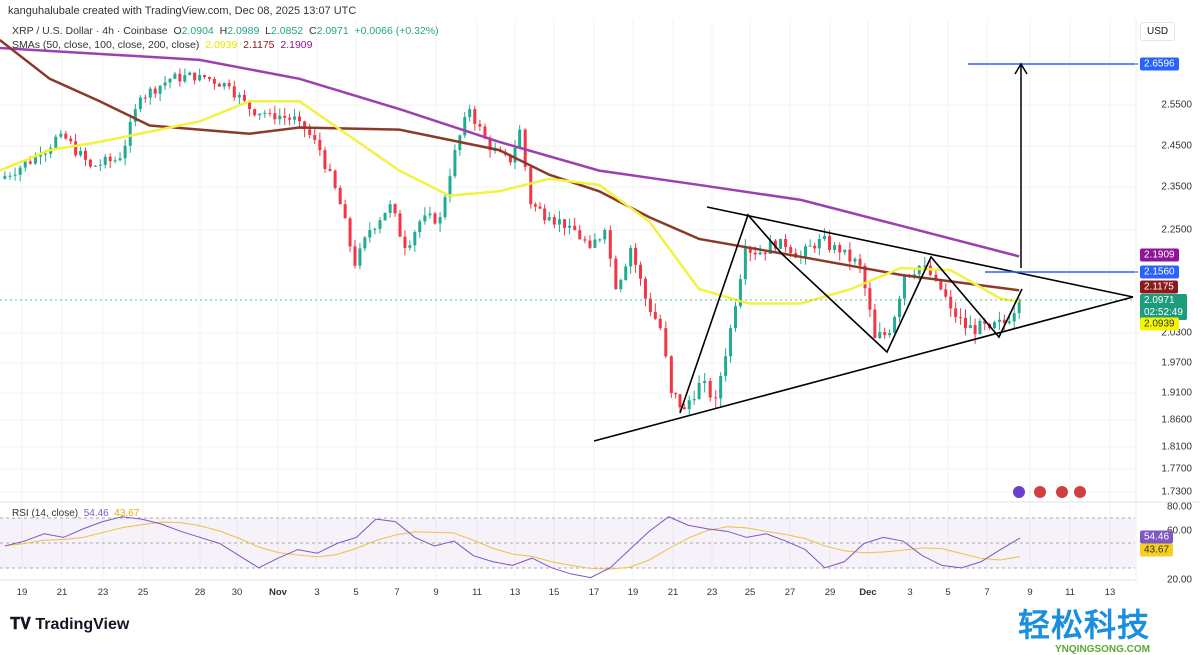 This screenshot has width=1200, height=655. I want to click on symbol-name: XRP / U.S. Dollar · 4h · Coinbase, so click(90, 31).